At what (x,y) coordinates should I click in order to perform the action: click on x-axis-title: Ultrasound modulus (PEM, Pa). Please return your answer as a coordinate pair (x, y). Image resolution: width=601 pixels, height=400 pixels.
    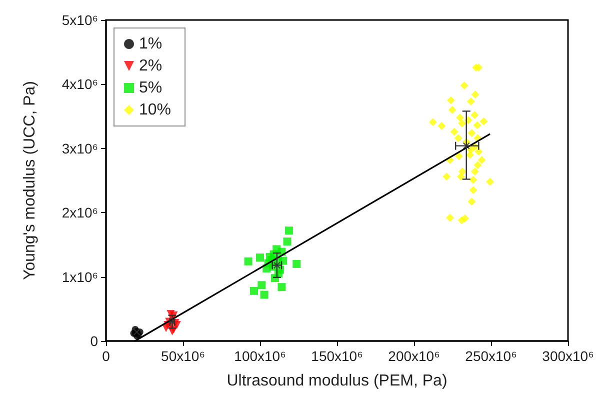
    Looking at the image, I should click on (337, 381).